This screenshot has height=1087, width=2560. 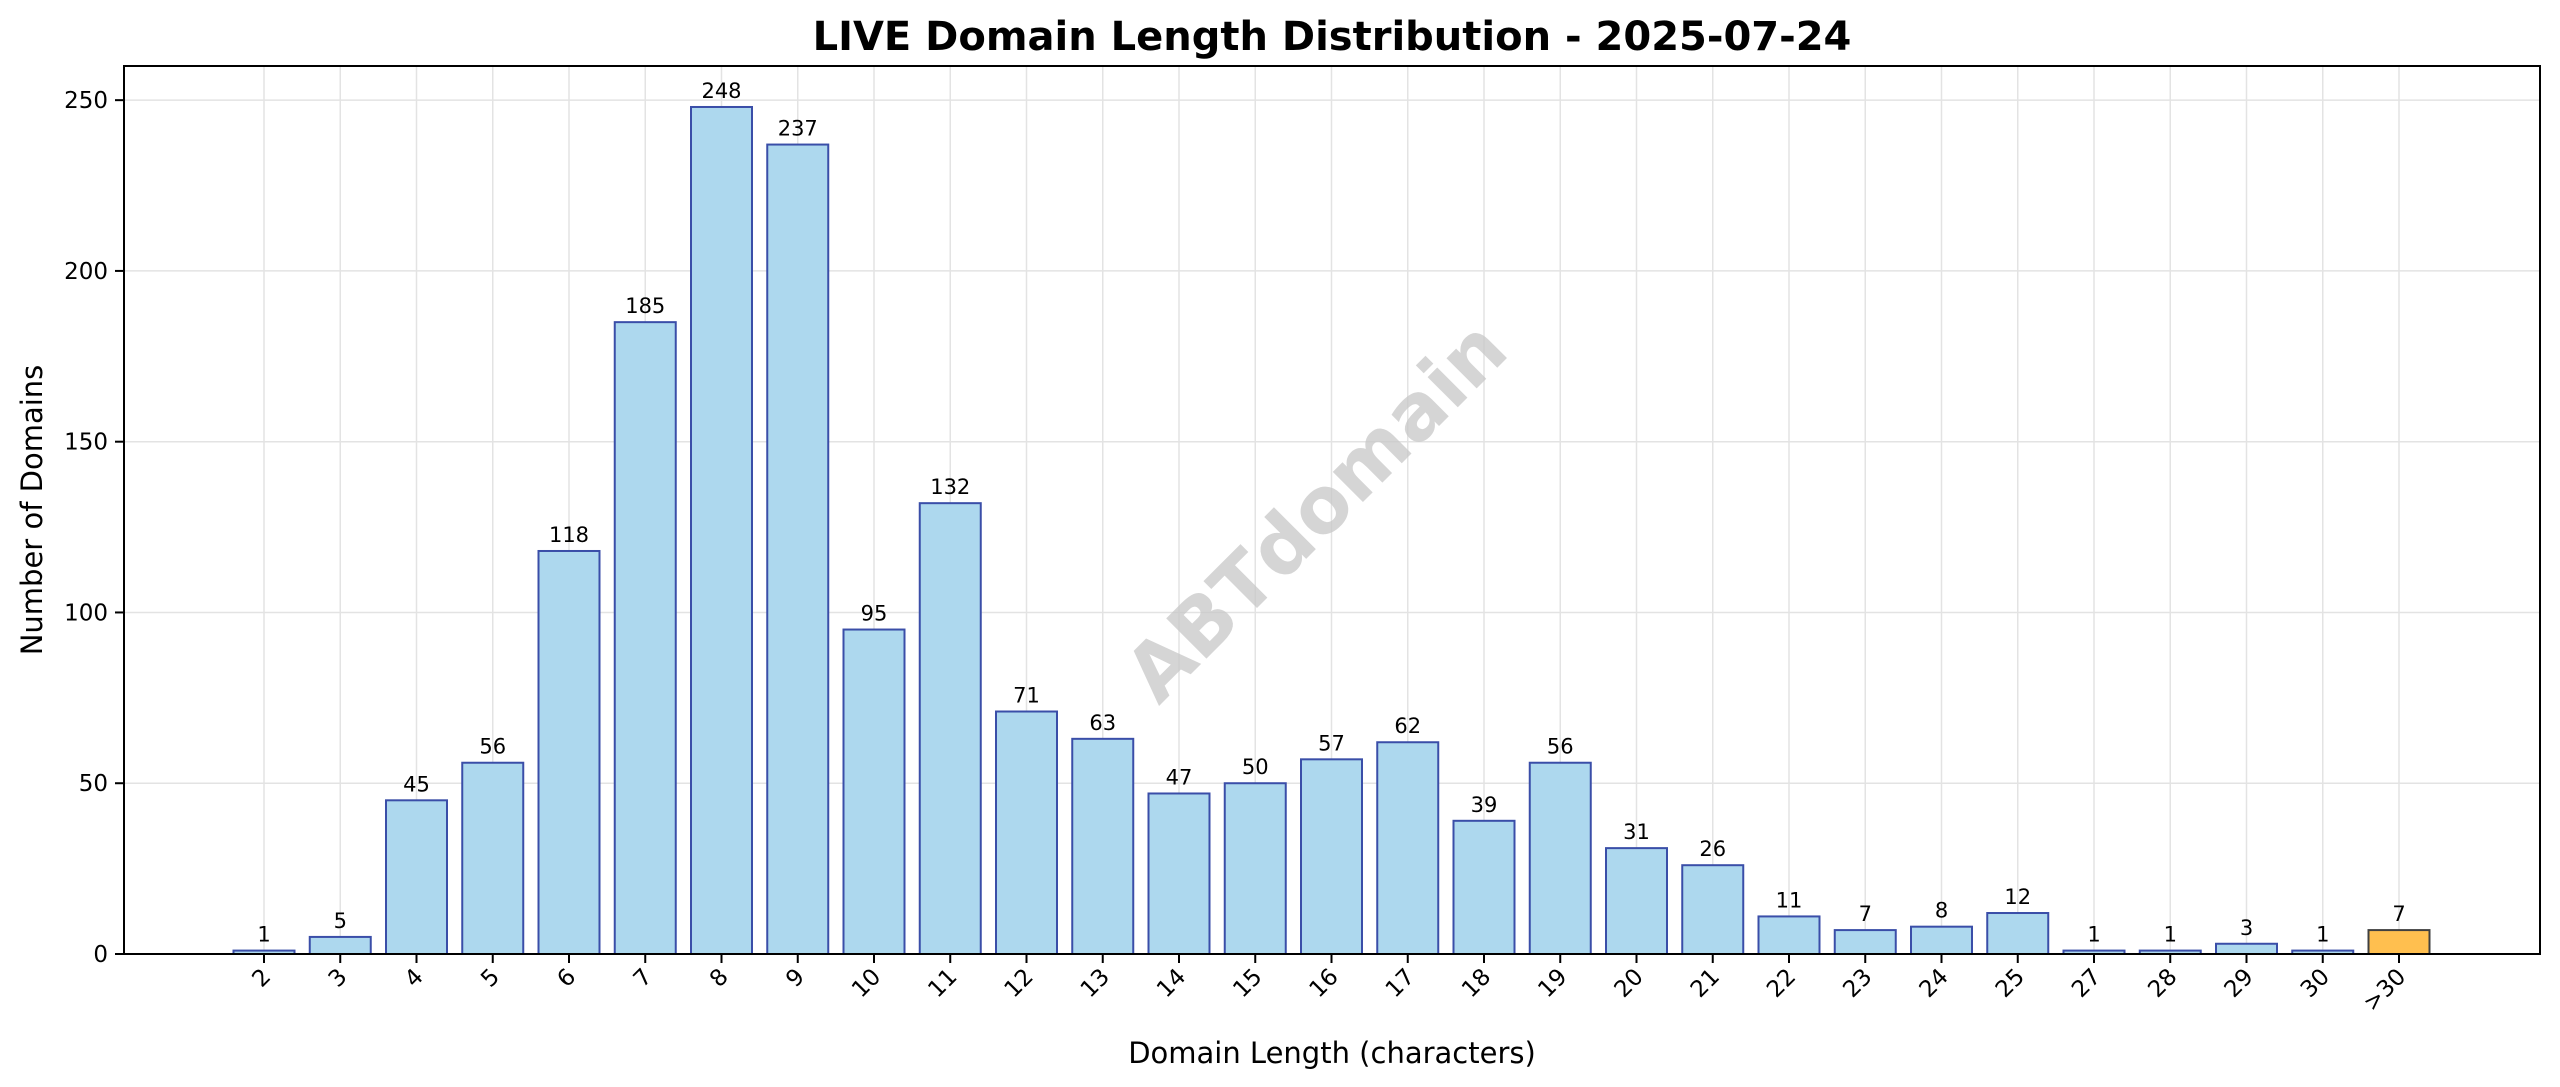 I want to click on x-tick-label-8: 8, so click(x=719, y=978).